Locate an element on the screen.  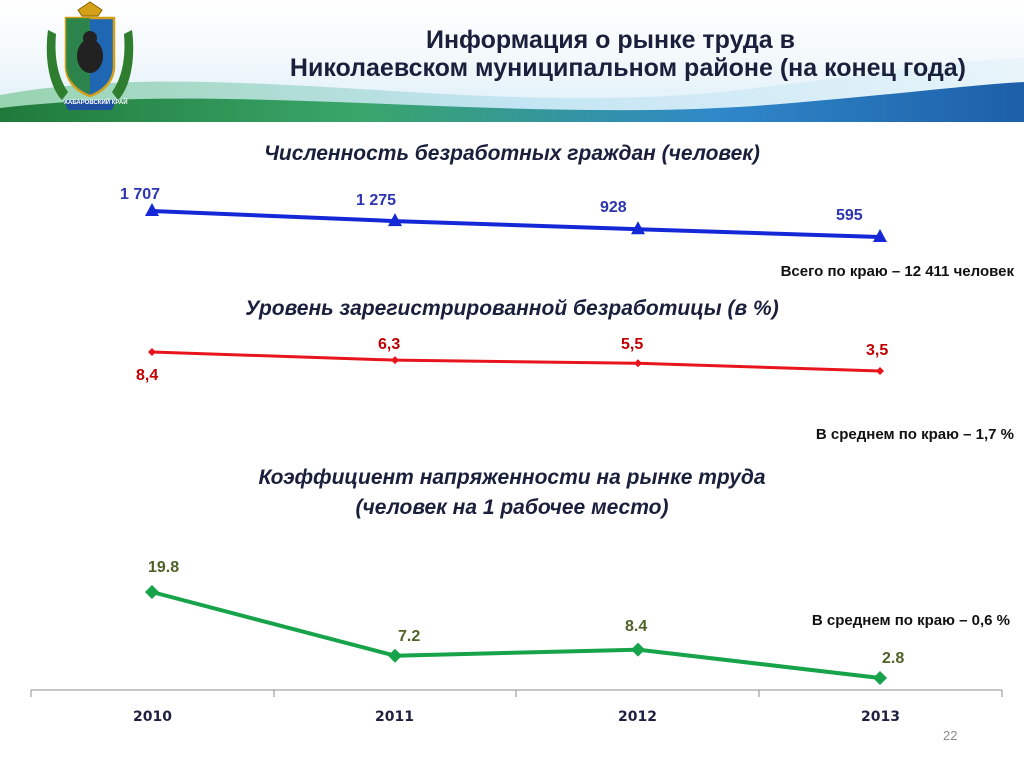
chart2-note: В среднем по краю – 1,7 % is located at coordinates (914, 434).